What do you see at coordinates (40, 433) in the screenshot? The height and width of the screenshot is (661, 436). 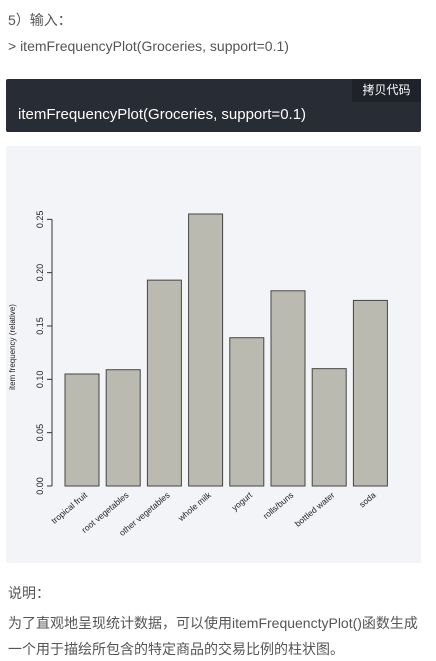 I see `y-tick-label: 0.05` at bounding box center [40, 433].